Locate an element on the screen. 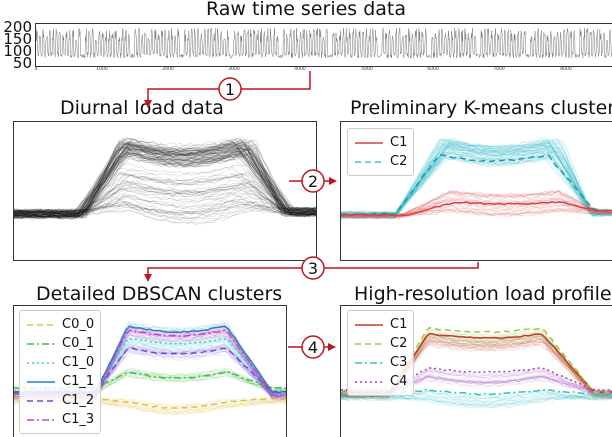 This screenshot has width=612, height=437. step-marker-4: 4 is located at coordinates (313, 347).